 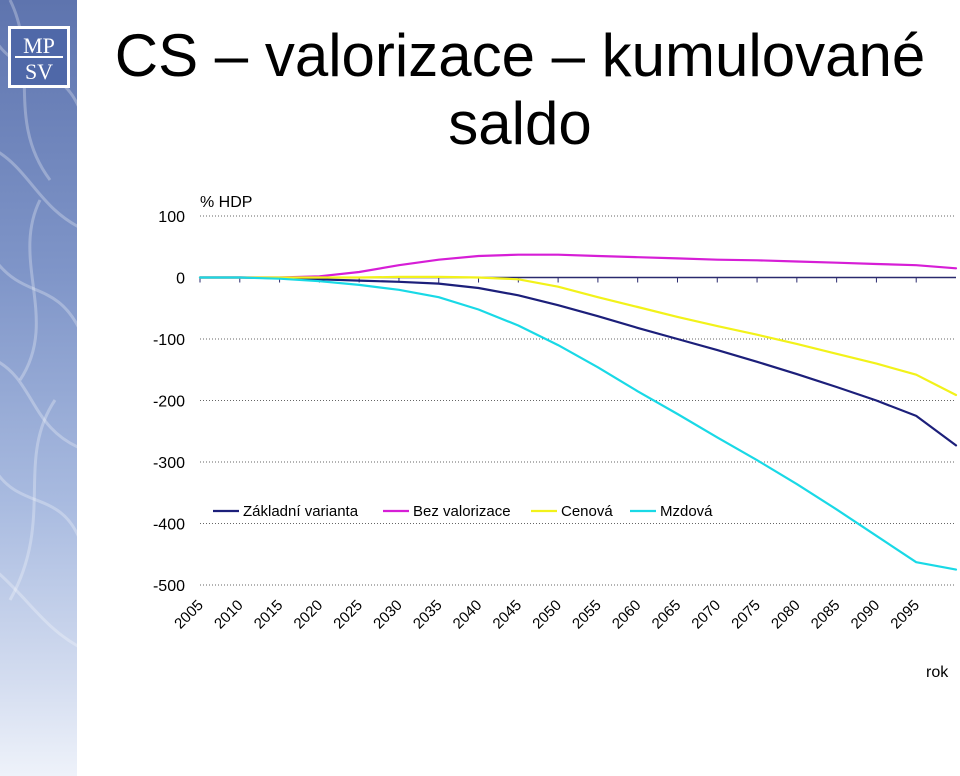 What do you see at coordinates (39, 71) in the screenshot?
I see `logo-text-bottom: SV` at bounding box center [39, 71].